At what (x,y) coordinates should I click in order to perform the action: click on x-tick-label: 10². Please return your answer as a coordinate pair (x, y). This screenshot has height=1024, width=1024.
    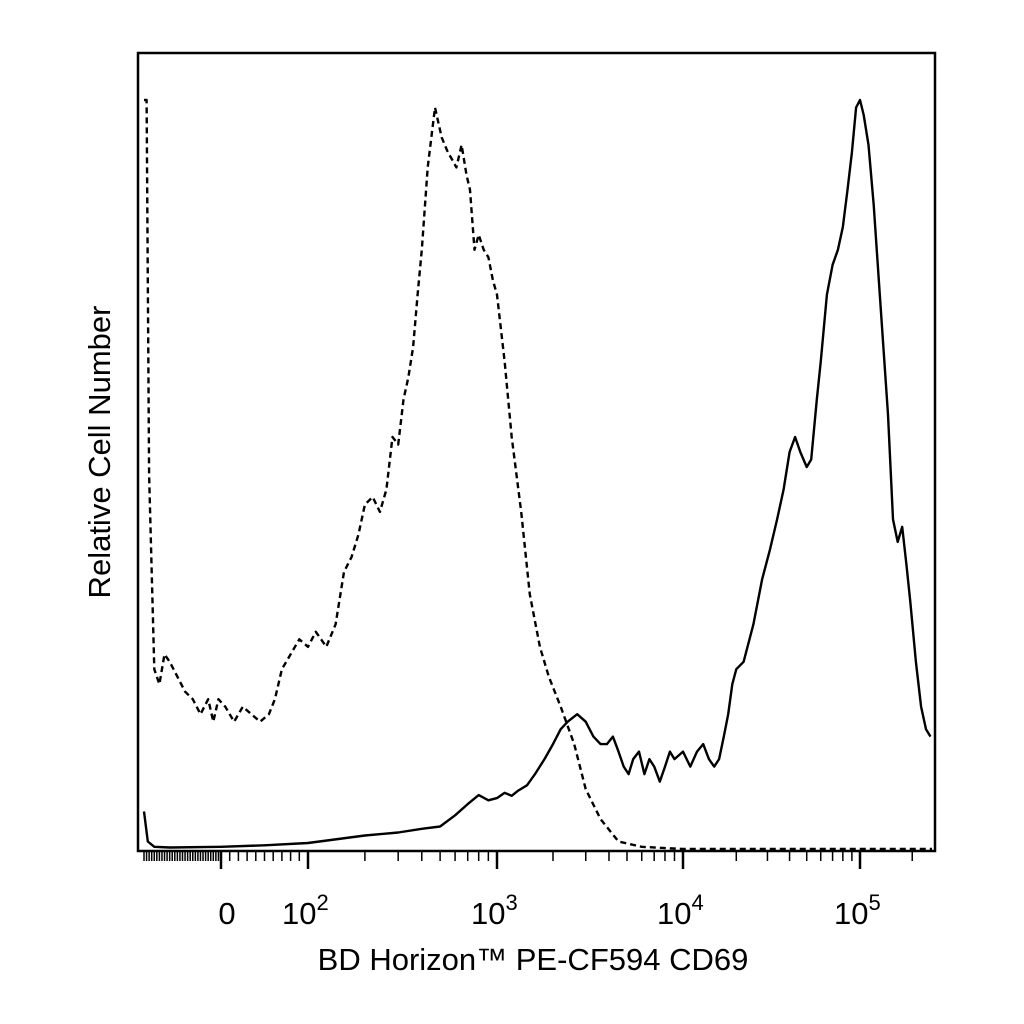
    Looking at the image, I should click on (305, 910).